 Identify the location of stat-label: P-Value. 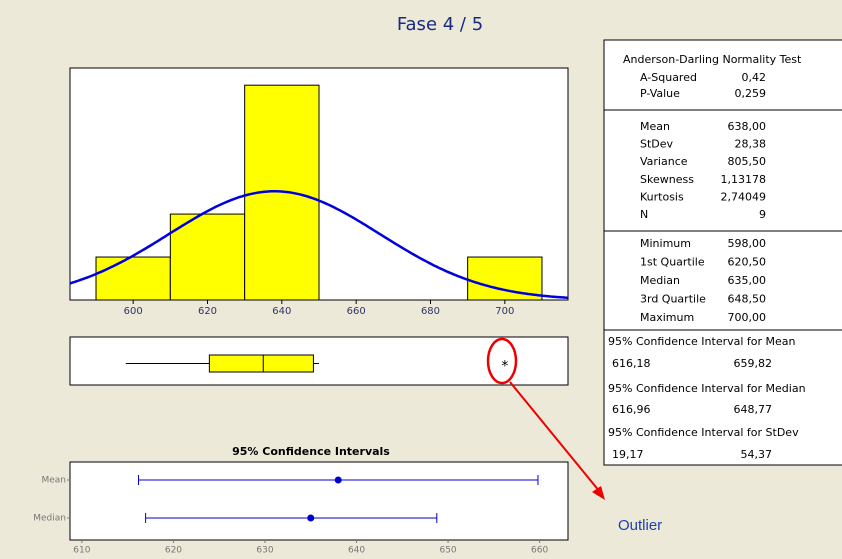
(660, 93).